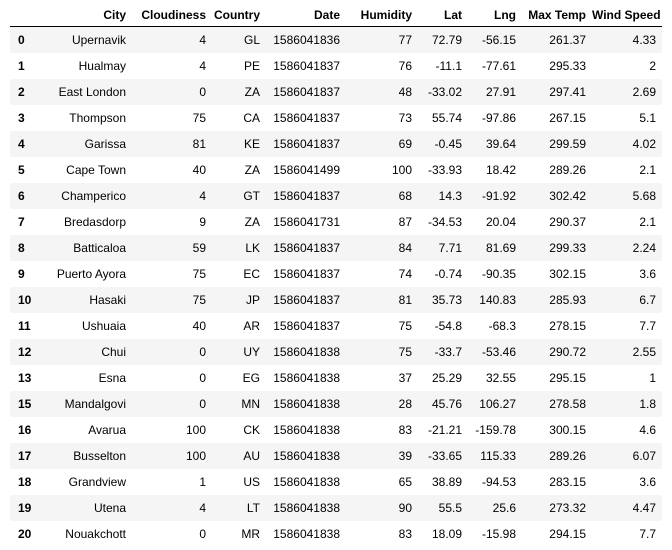 Image resolution: width=672 pixels, height=550 pixels. I want to click on cell-country: PE, so click(251, 65).